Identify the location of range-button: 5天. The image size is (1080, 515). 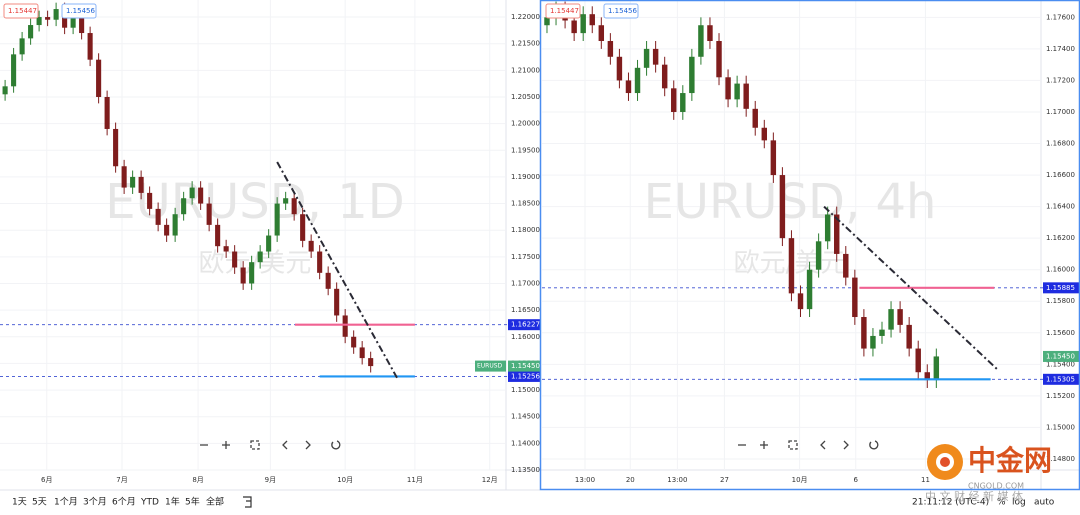
(39, 503).